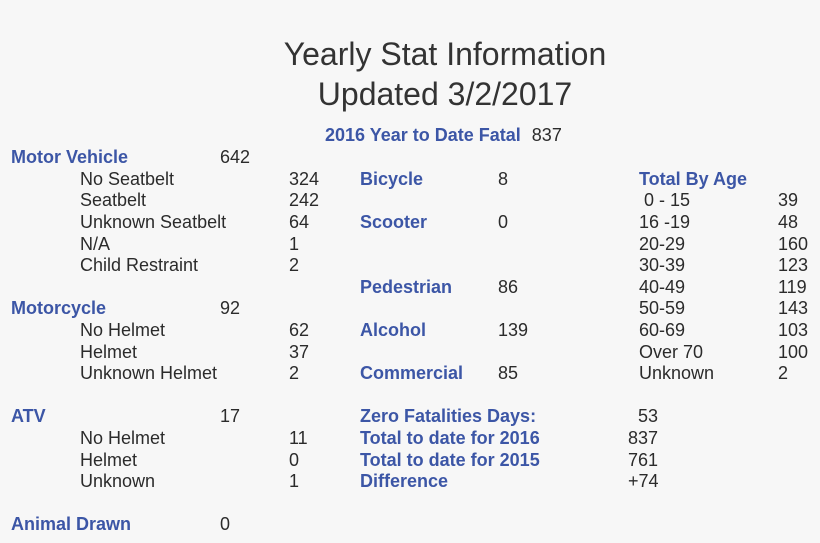 The width and height of the screenshot is (820, 543). Describe the element at coordinates (445, 54) in the screenshot. I see `page-title: Yearly Stat Information` at that location.